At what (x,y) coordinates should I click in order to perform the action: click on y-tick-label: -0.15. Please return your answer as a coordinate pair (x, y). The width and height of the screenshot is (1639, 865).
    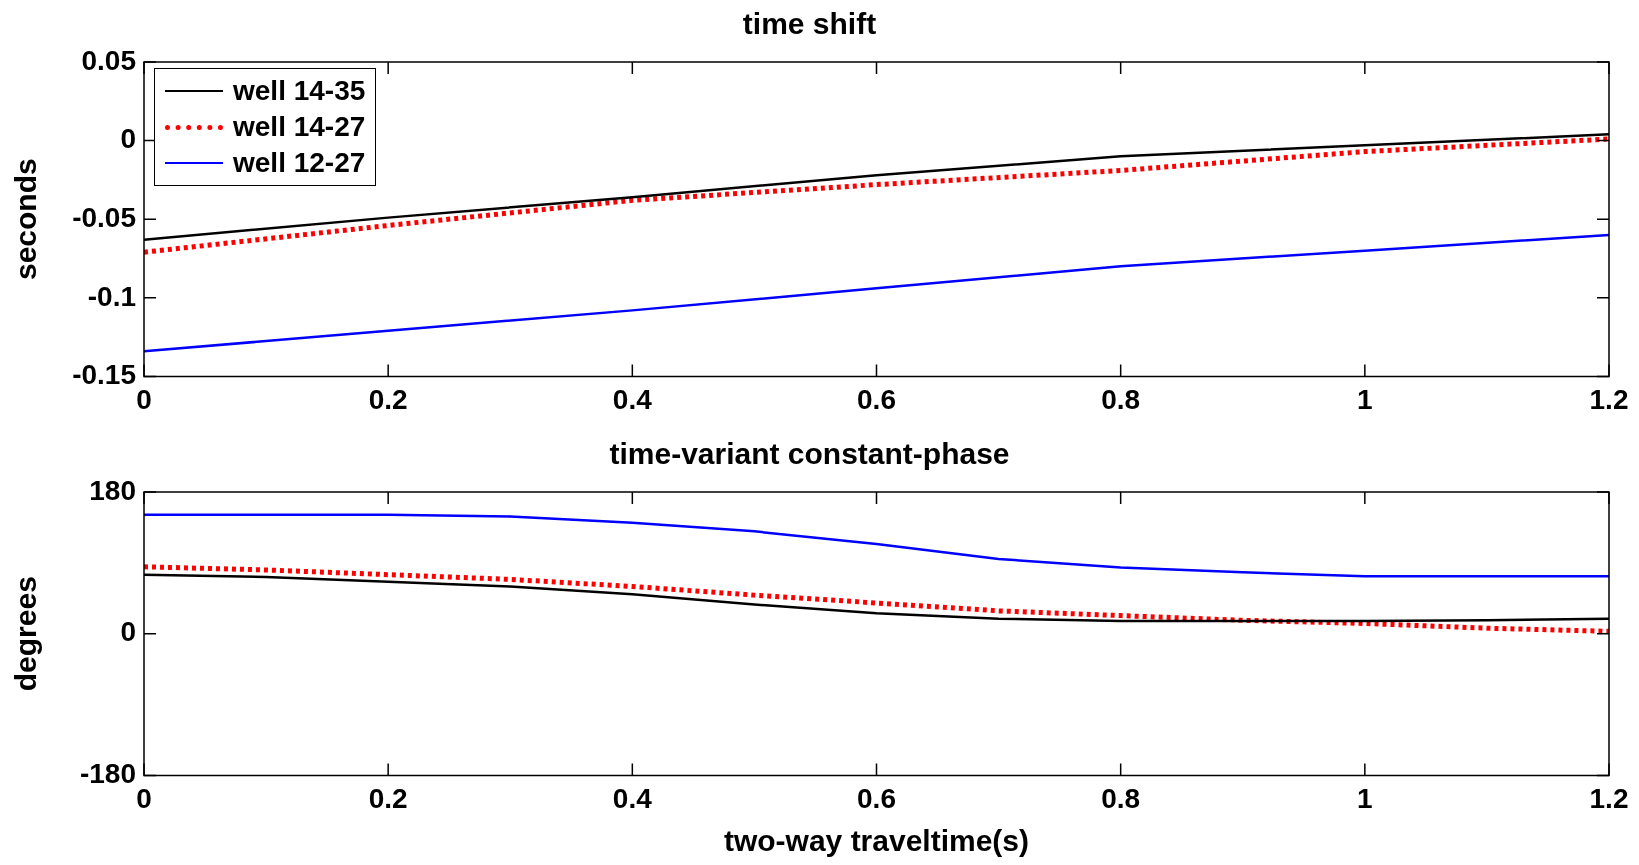
    Looking at the image, I should click on (104, 375).